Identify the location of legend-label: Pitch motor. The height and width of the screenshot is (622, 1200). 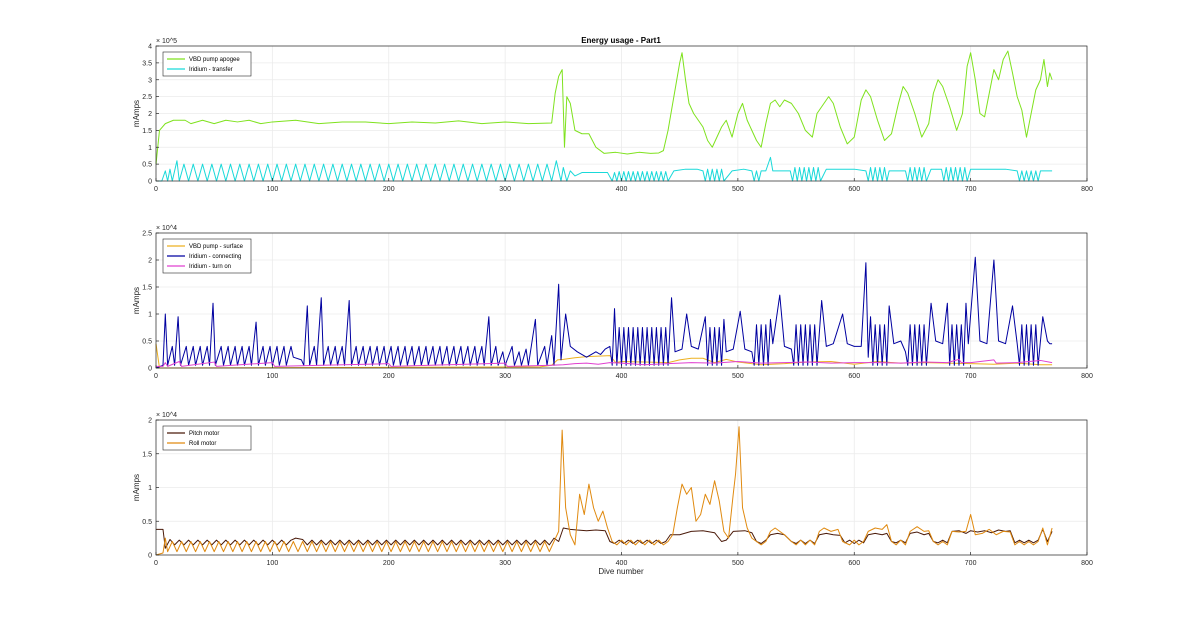
(204, 434).